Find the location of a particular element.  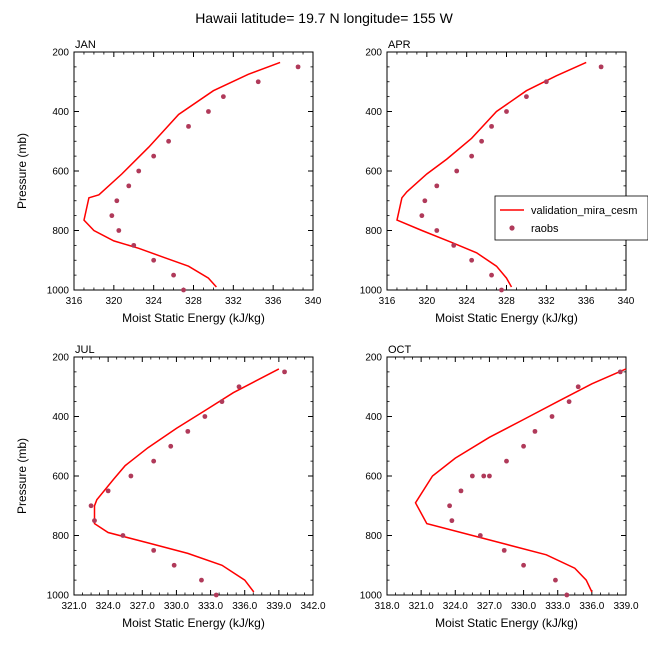

panel-label: APR is located at coordinates (399, 45).